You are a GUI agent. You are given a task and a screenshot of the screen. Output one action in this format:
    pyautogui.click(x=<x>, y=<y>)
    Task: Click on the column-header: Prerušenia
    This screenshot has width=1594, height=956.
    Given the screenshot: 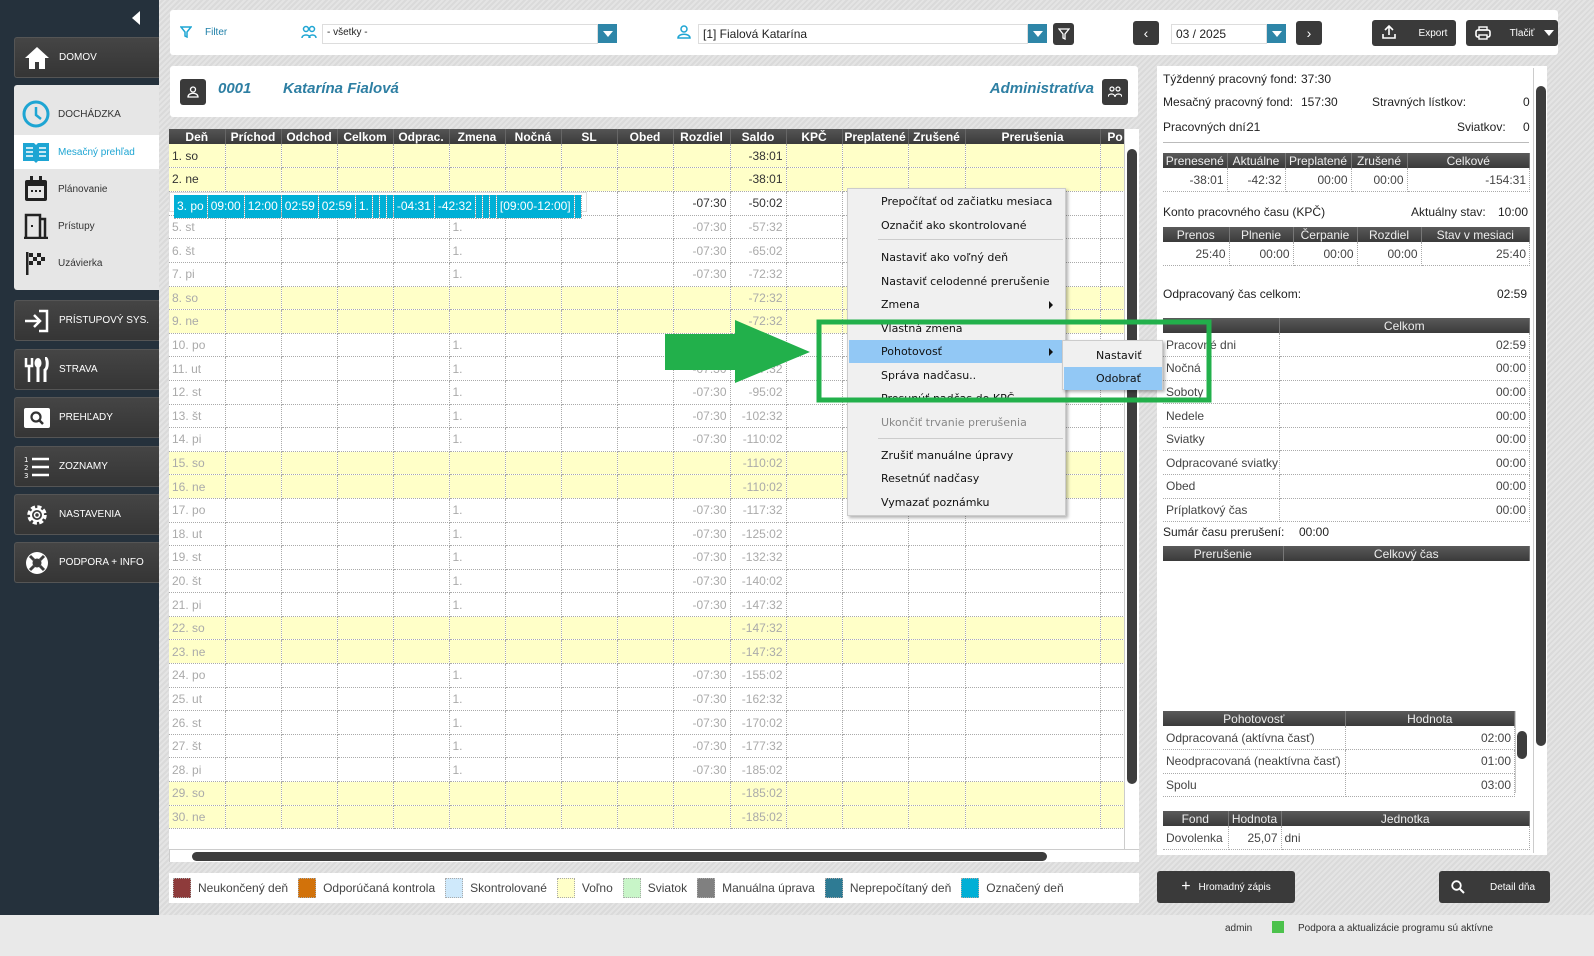 What is the action you would take?
    pyautogui.click(x=1033, y=136)
    